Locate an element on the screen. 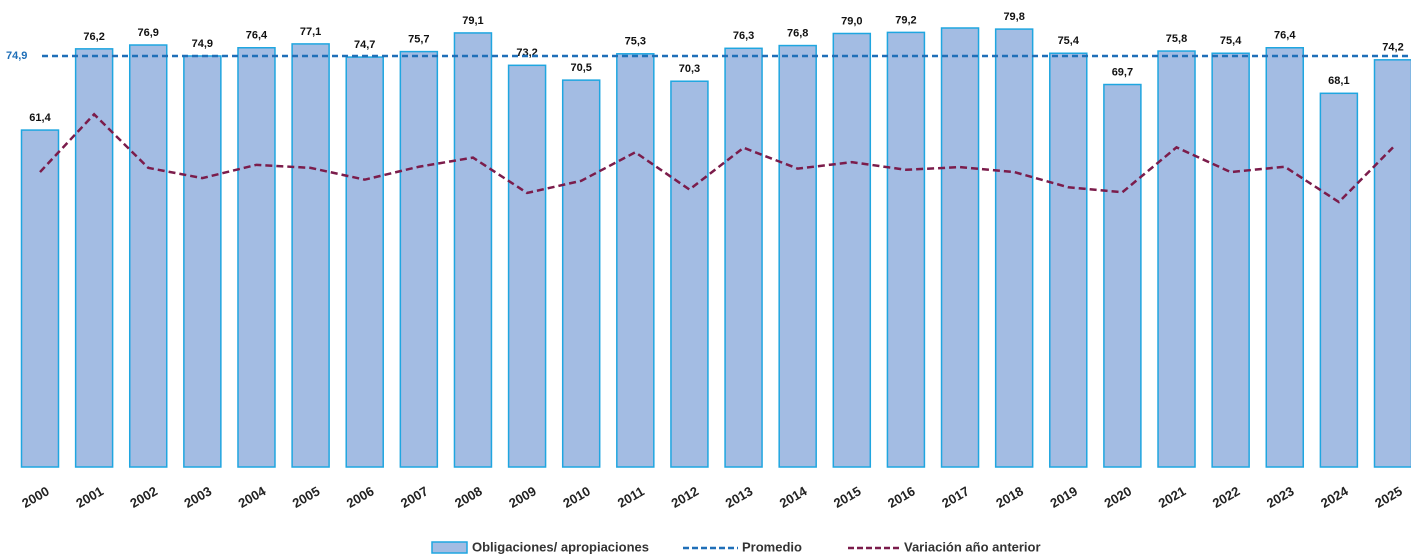 Image resolution: width=1411 pixels, height=559 pixels. x-tick-label: 2004 is located at coordinates (252, 497).